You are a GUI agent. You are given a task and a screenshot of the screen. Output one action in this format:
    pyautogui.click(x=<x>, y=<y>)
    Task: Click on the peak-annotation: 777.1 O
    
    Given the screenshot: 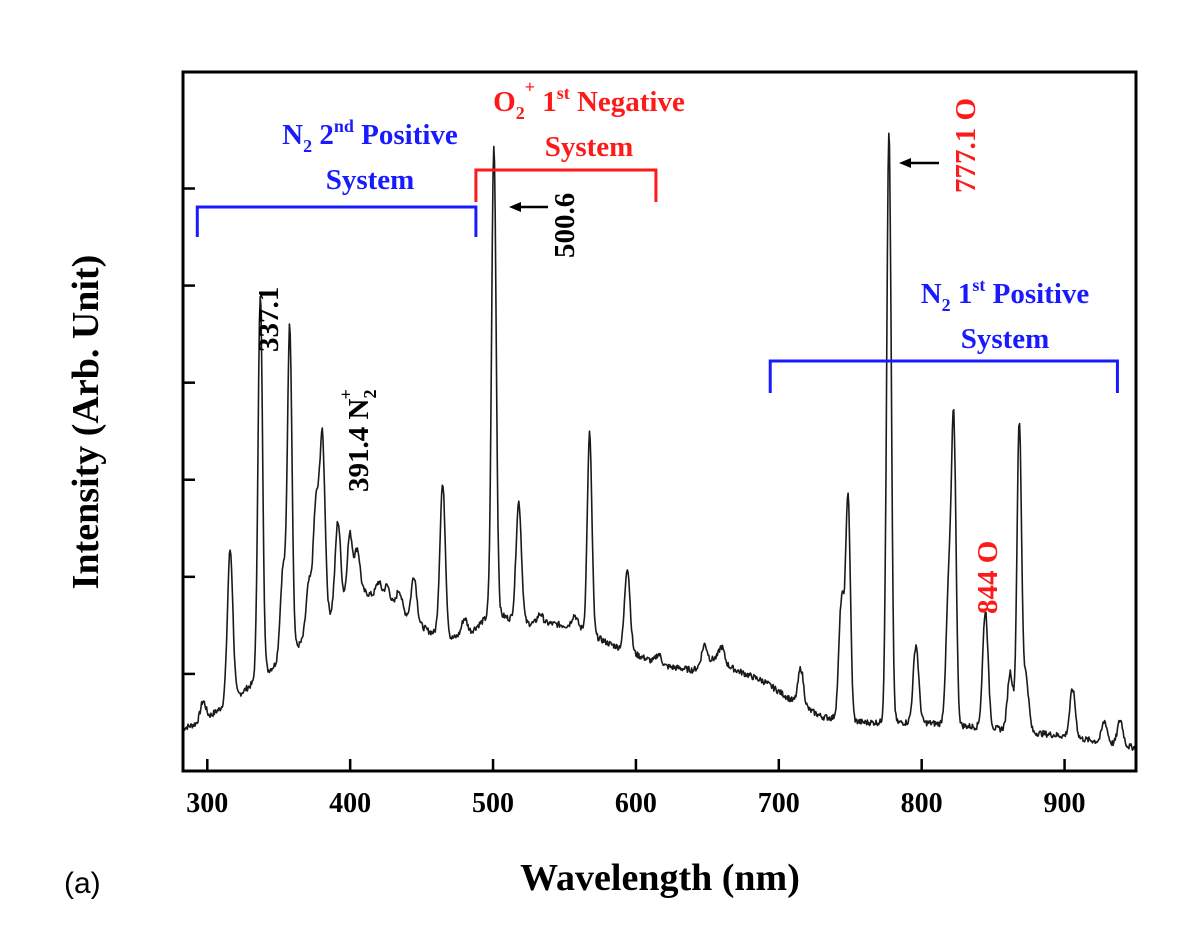 What is the action you would take?
    pyautogui.click(x=966, y=145)
    